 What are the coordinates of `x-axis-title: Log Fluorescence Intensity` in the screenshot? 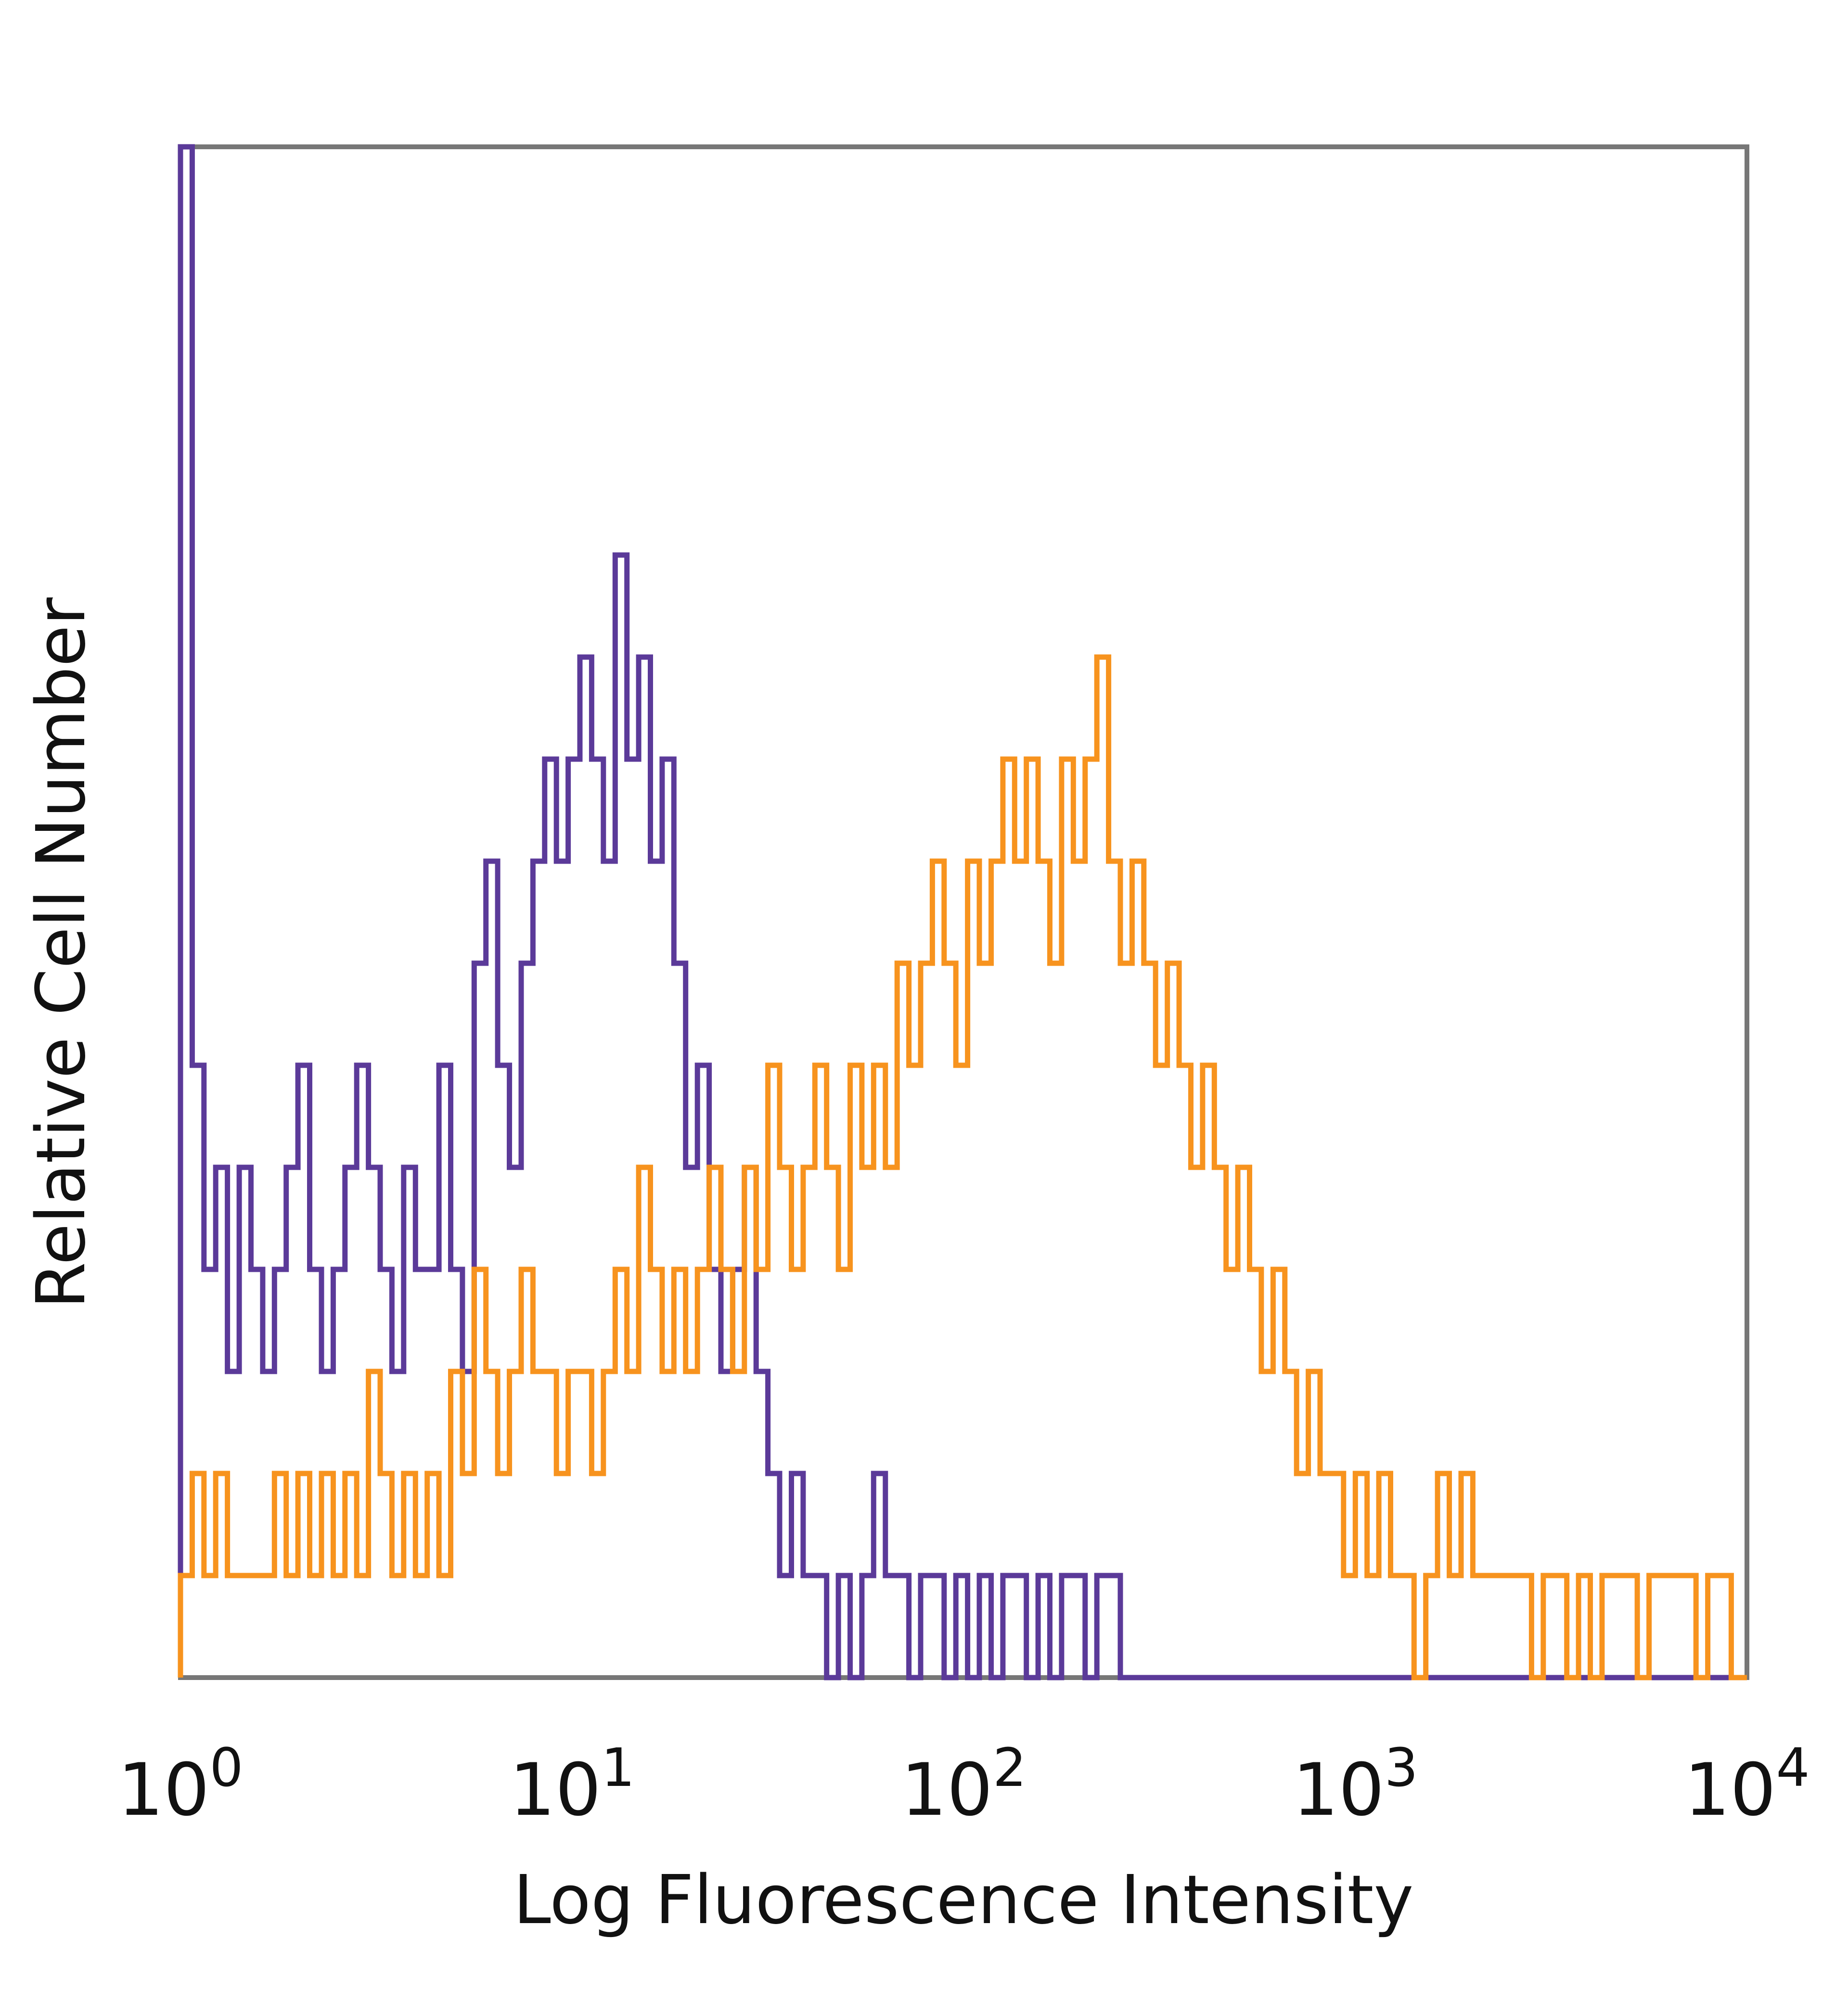 It's located at (963, 1900).